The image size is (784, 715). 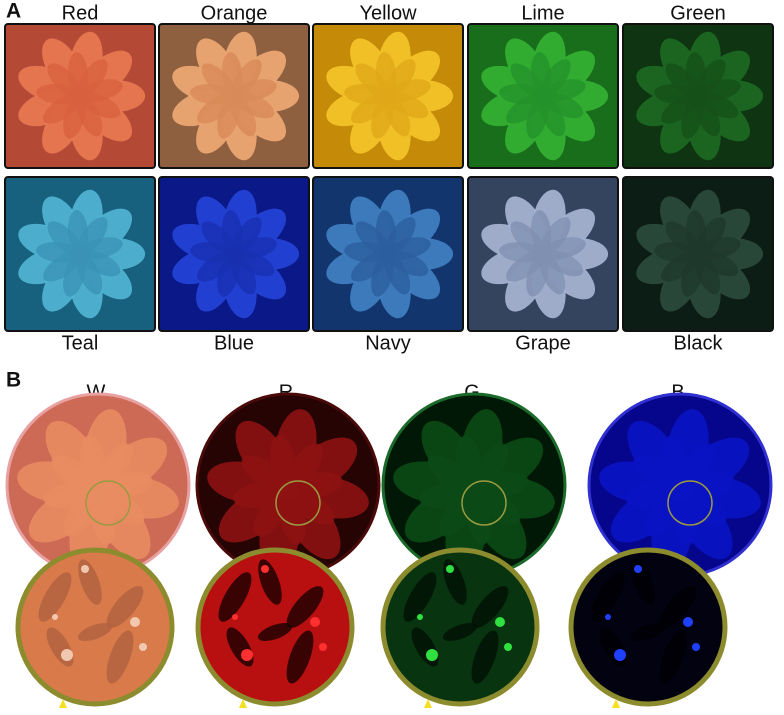 I want to click on tile-label: Green, so click(x=698, y=13).